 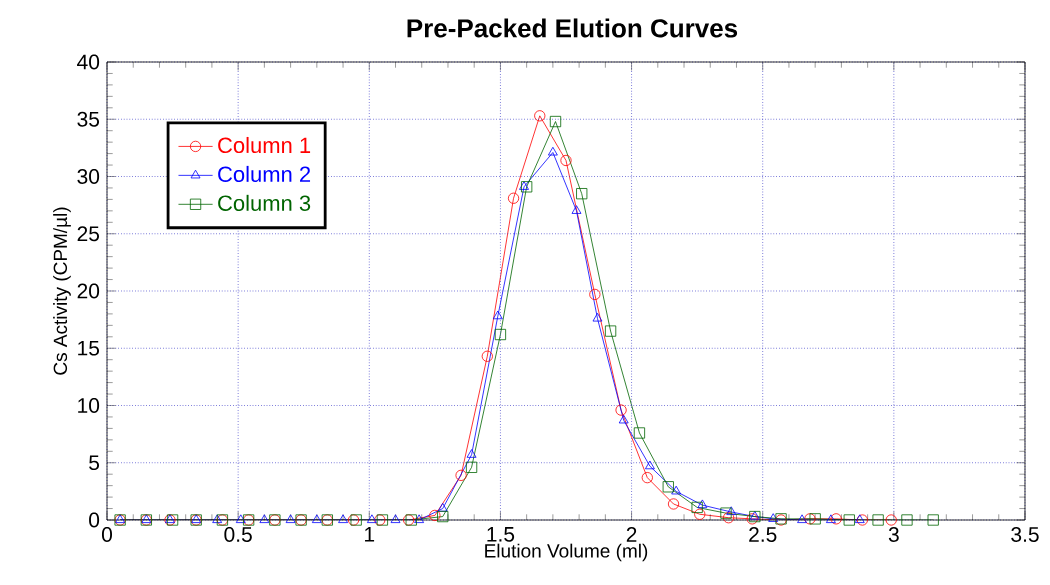 I want to click on x-tick-label: 3.5, so click(x=1025, y=534).